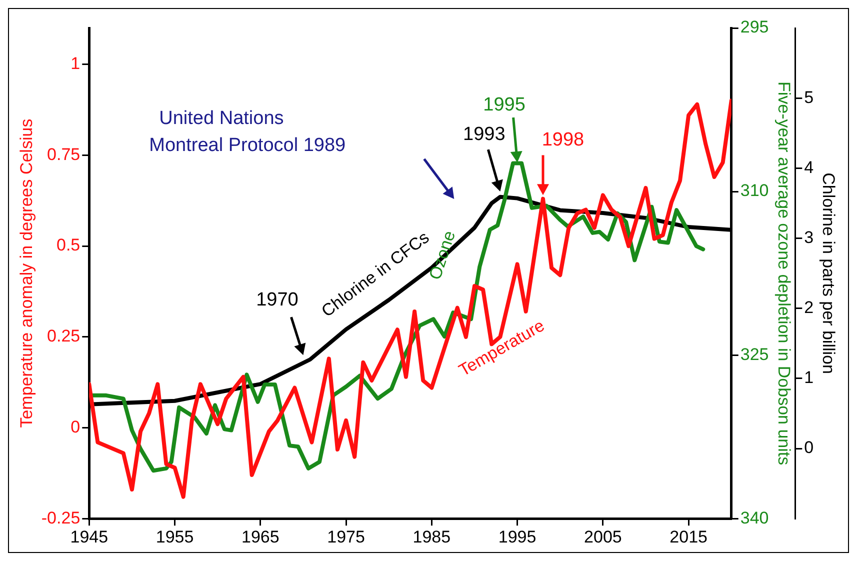  I want to click on y3-tick-label: 4, so click(809, 167).